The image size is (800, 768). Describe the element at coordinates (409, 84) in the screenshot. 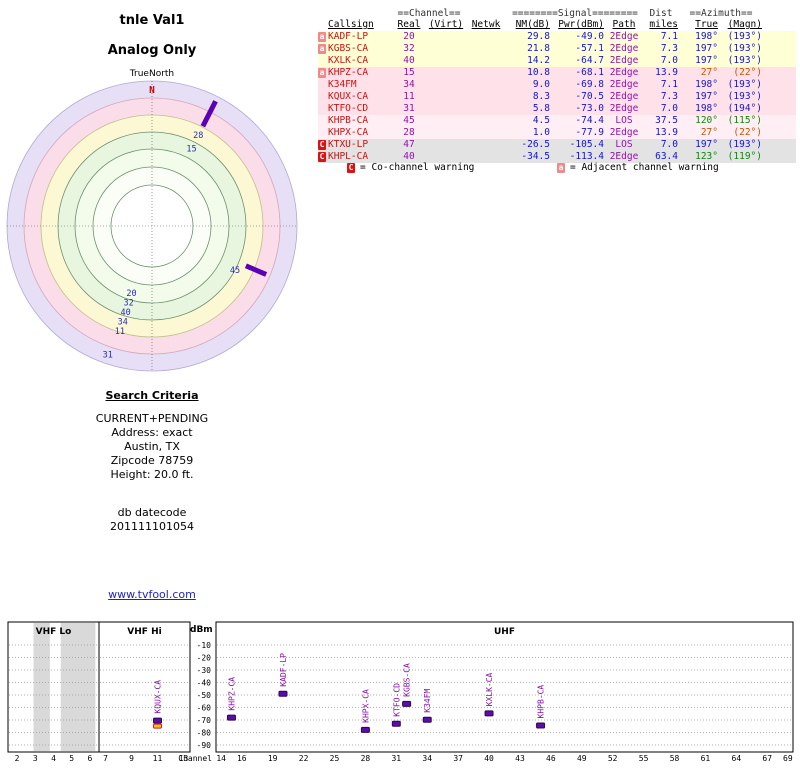

I see `cell-real: 34` at that location.